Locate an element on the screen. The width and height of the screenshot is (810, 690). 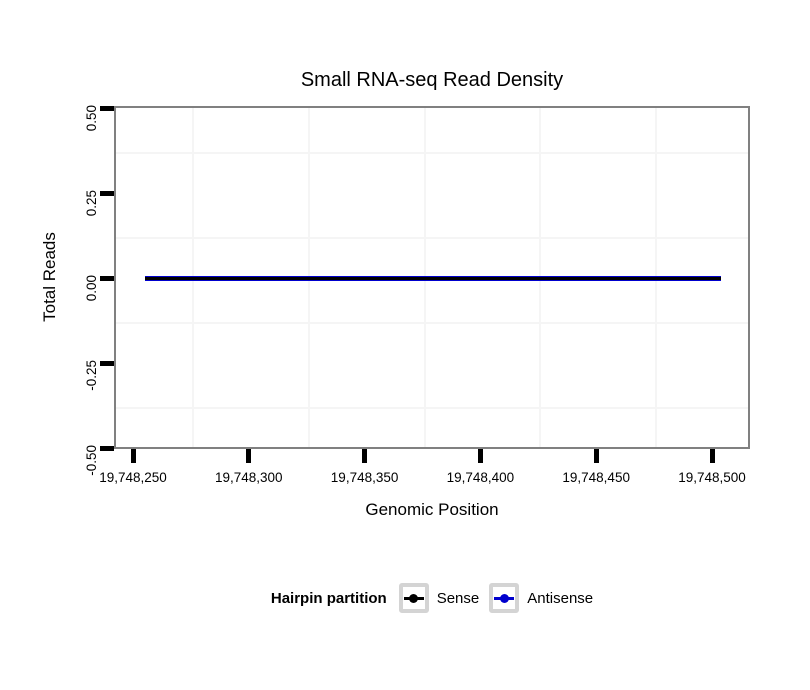
y-axis-title: Total Reads is located at coordinates (49, 277).